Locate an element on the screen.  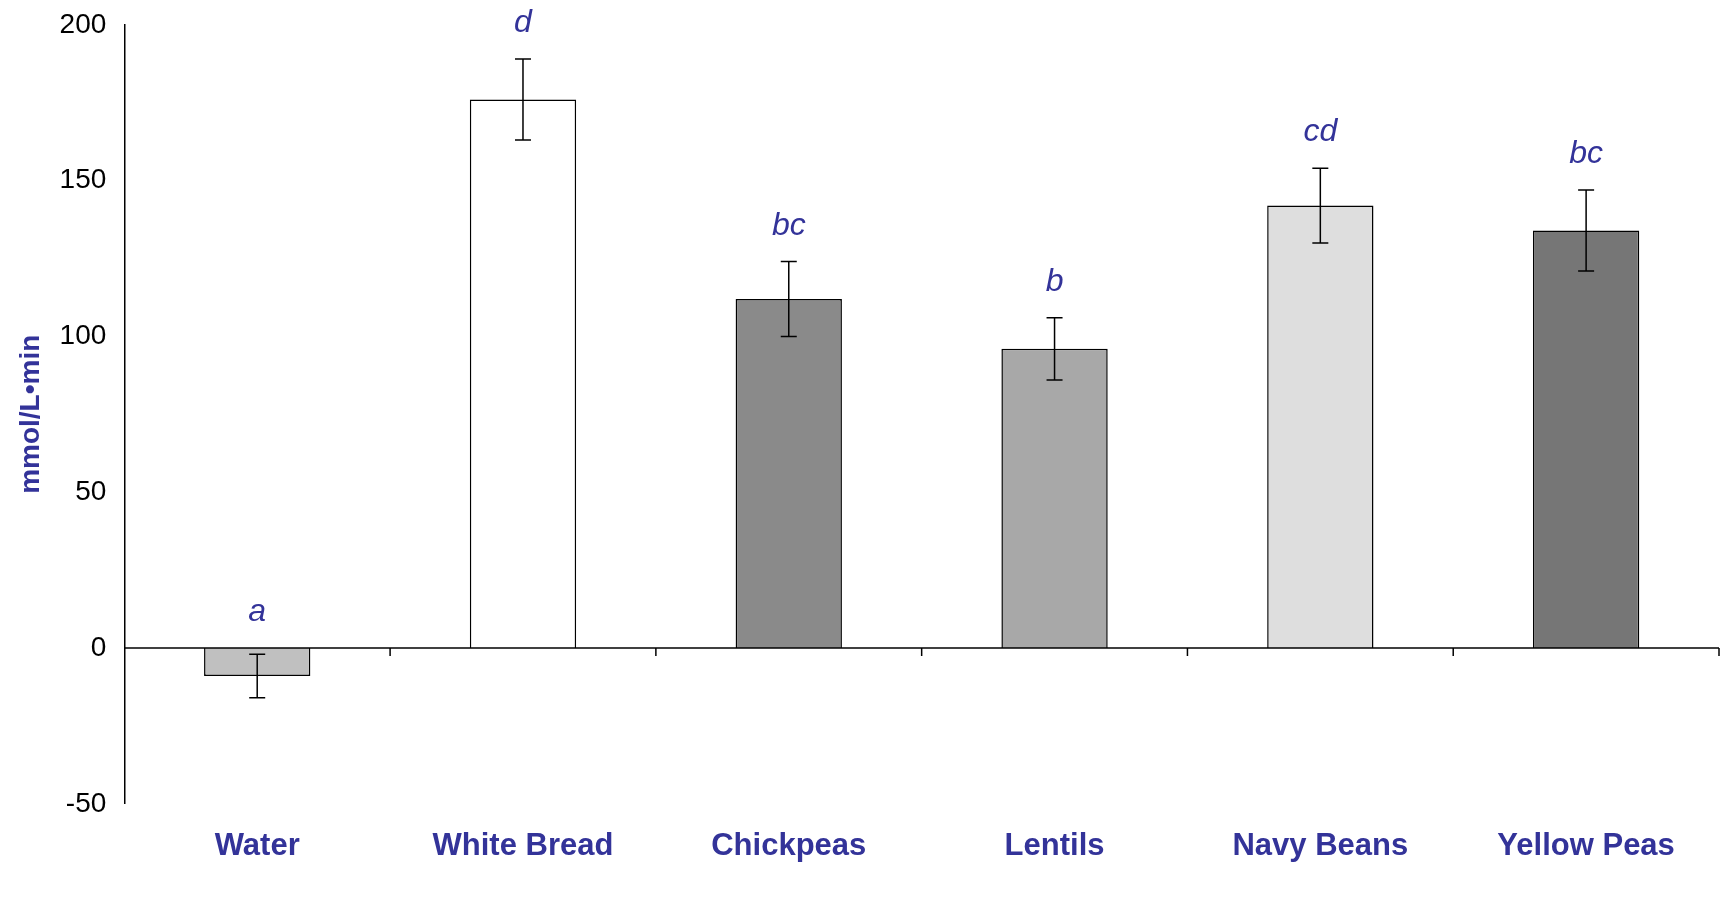
annotation: cd is located at coordinates (1321, 130).